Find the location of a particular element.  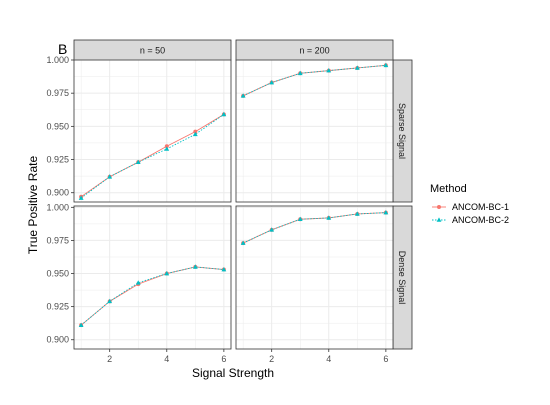

panel-r1-c0-bg is located at coordinates (152, 277).